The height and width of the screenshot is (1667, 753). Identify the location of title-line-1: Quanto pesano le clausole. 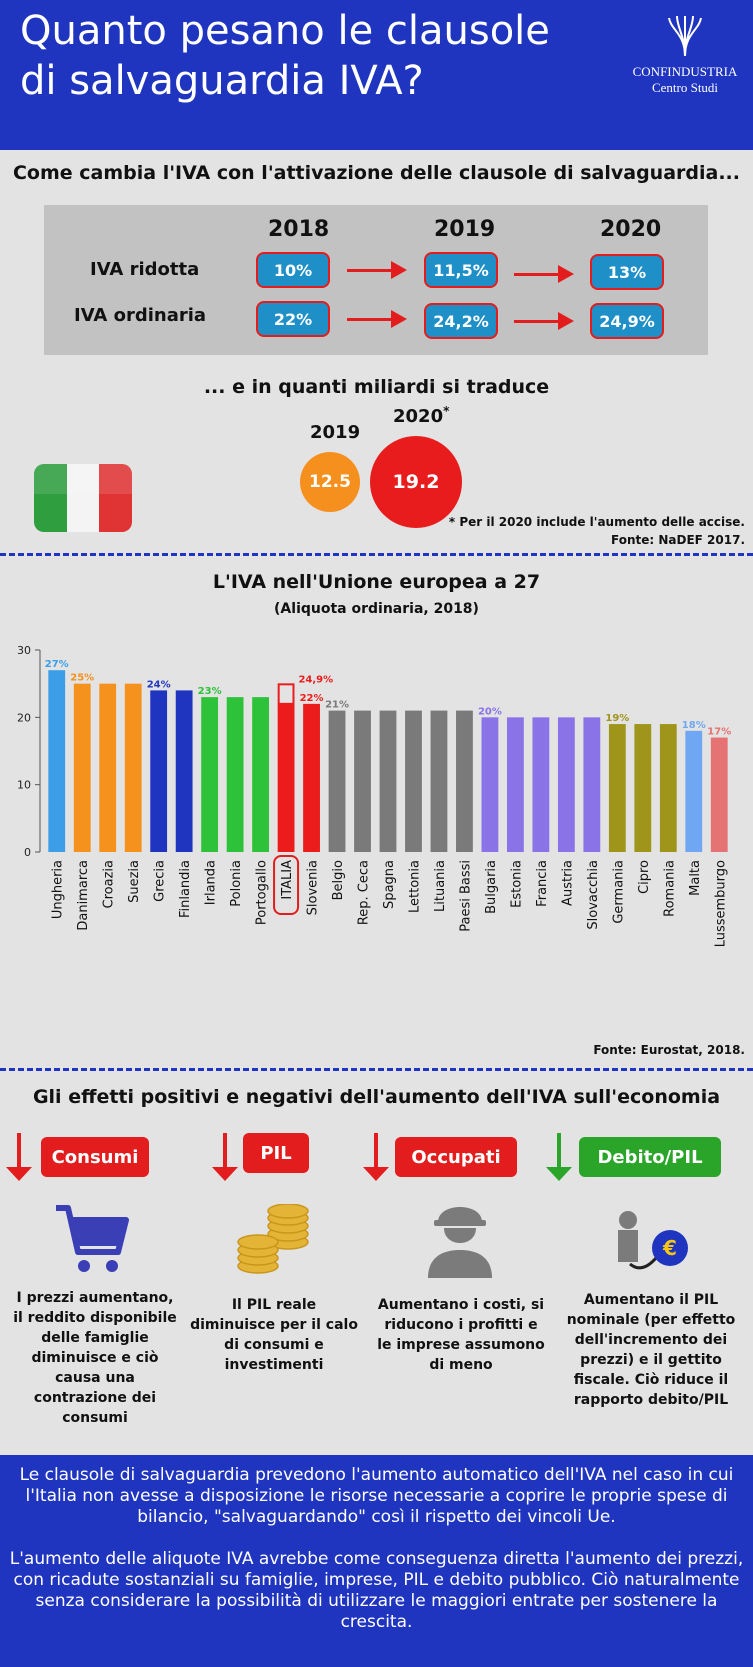
(285, 31).